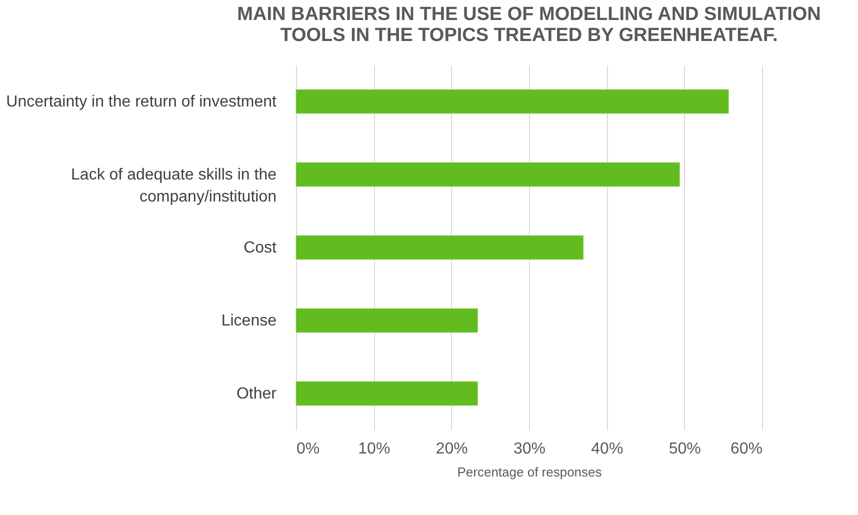 The height and width of the screenshot is (515, 858). I want to click on x-tick-label: 50%, so click(684, 449).